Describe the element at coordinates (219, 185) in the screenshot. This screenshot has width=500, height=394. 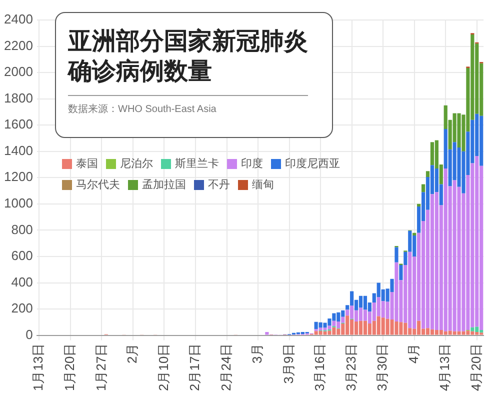
I see `legend-label: 不丹` at that location.